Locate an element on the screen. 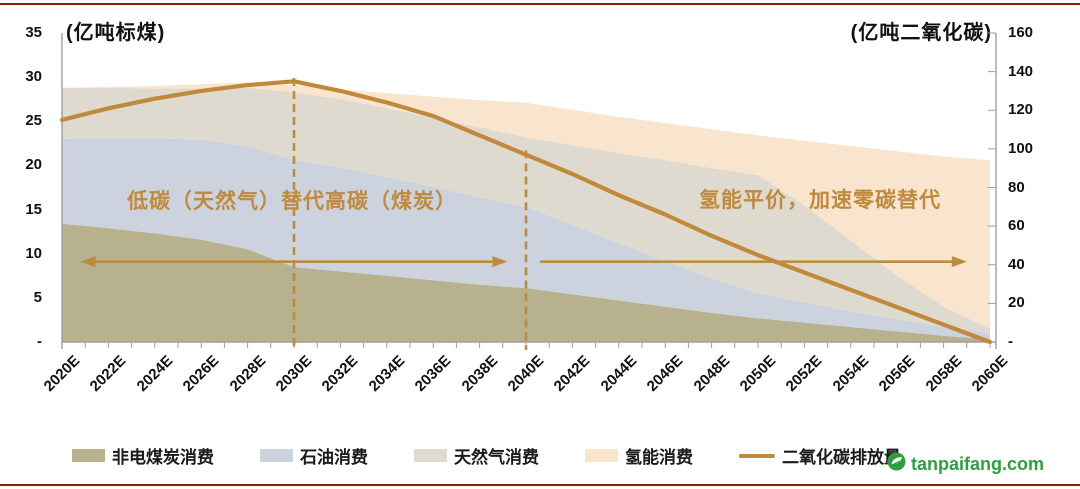 The image size is (1080, 489). left-axis-tick-label: 30 is located at coordinates (33, 77).